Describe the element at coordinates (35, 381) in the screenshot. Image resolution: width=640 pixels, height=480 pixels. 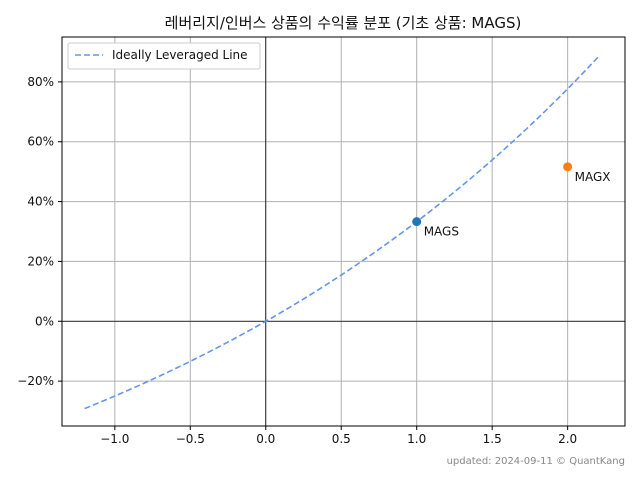
I see `y-tick-label: −20%` at that location.